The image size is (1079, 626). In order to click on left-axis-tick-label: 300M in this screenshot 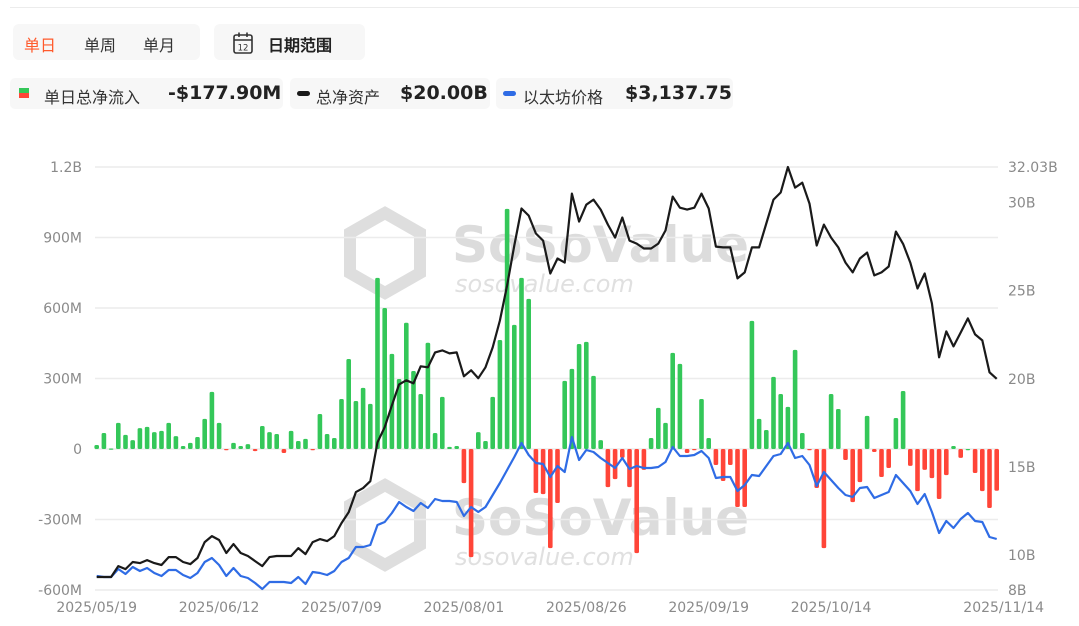, I will do `click(62, 380)`.